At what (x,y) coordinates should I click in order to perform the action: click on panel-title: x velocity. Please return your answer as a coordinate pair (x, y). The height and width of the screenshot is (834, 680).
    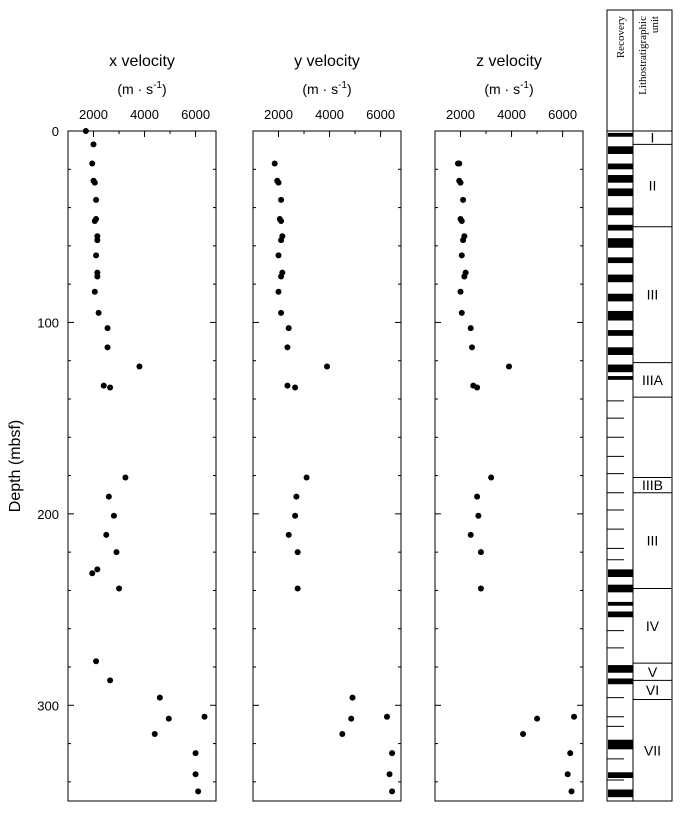
    Looking at the image, I should click on (142, 61).